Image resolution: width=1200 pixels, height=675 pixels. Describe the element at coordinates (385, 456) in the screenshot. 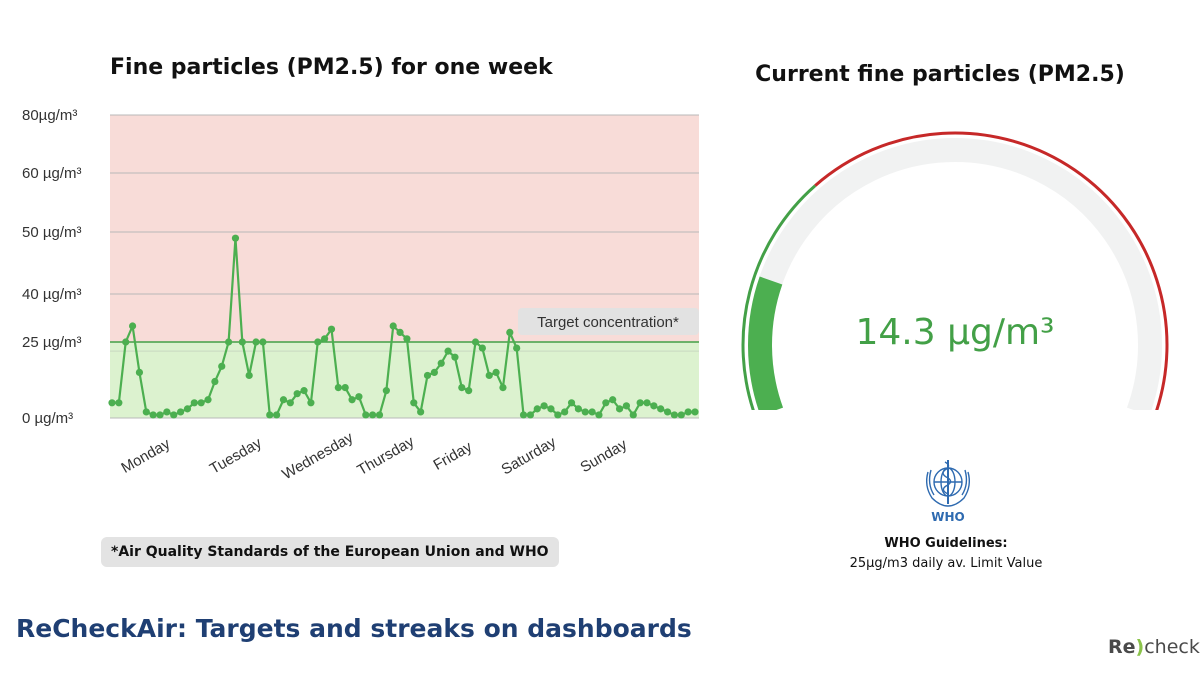

I see `x-tick-label: Thursday` at that location.